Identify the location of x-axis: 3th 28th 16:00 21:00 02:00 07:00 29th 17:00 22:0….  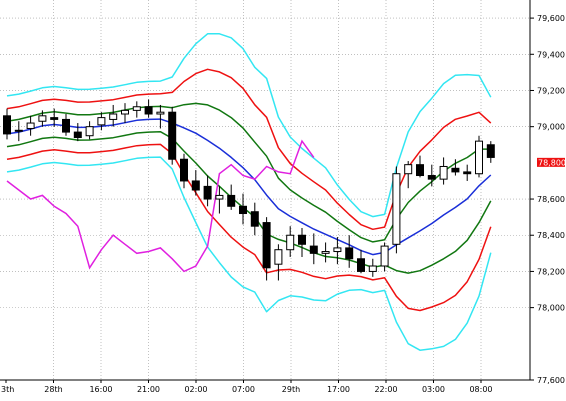
(265, 386).